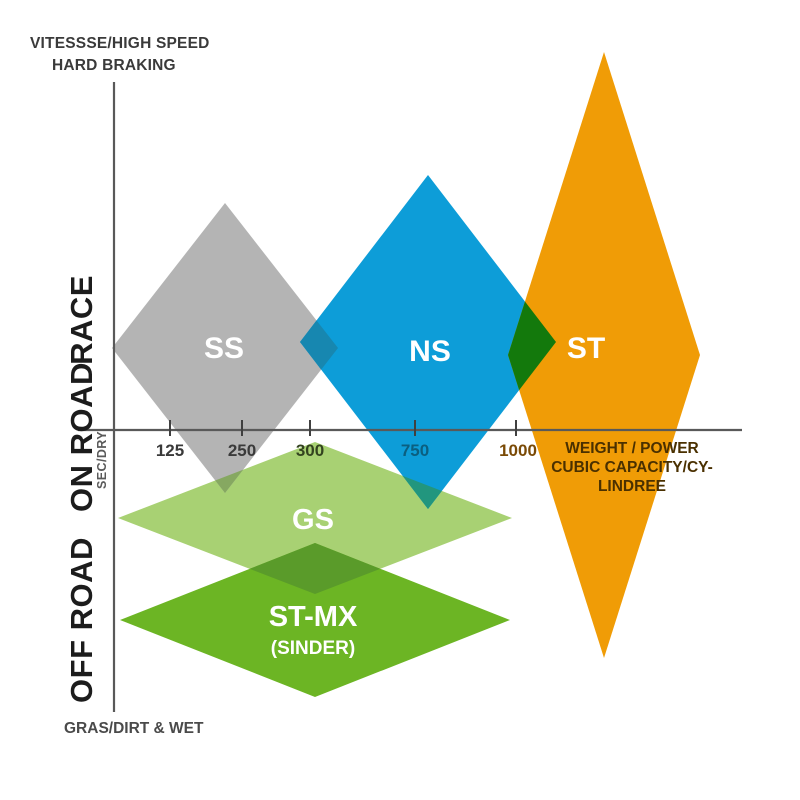 The width and height of the screenshot is (800, 800). Describe the element at coordinates (631, 448) in the screenshot. I see `x-axis-caption-line1: WEIGHT / POWER` at that location.